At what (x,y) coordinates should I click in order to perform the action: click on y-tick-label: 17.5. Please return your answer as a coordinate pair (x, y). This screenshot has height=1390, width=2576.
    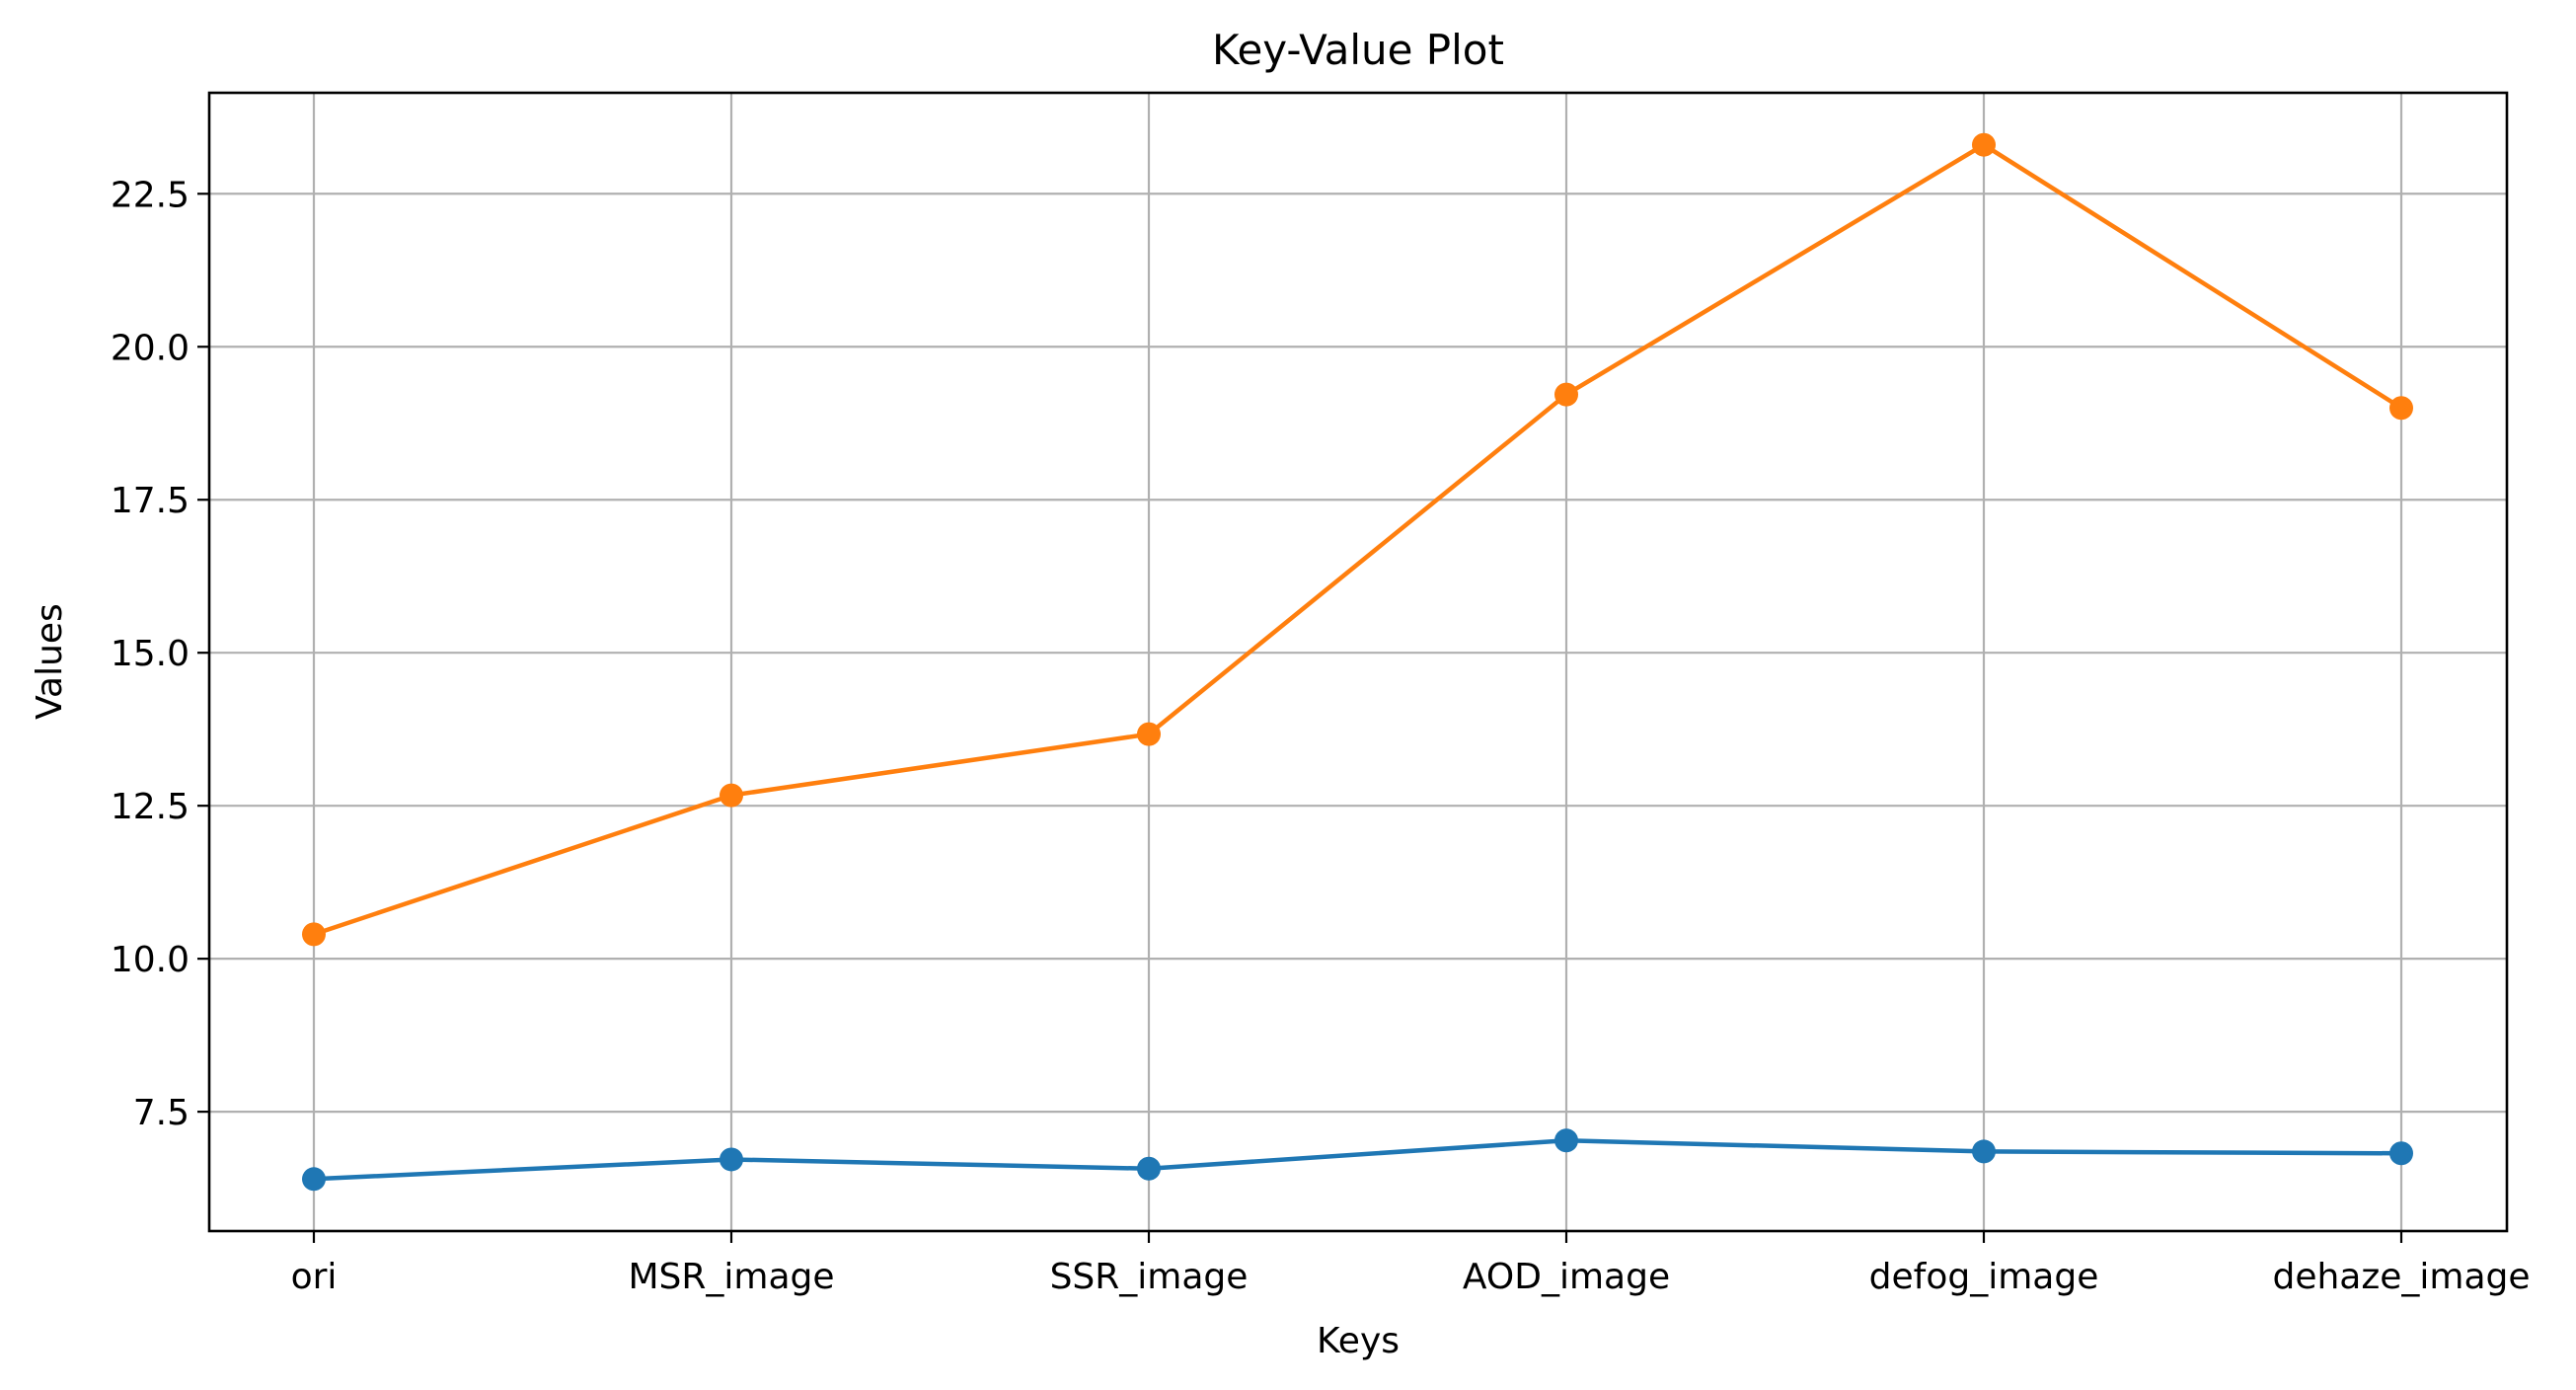
    Looking at the image, I should click on (150, 501).